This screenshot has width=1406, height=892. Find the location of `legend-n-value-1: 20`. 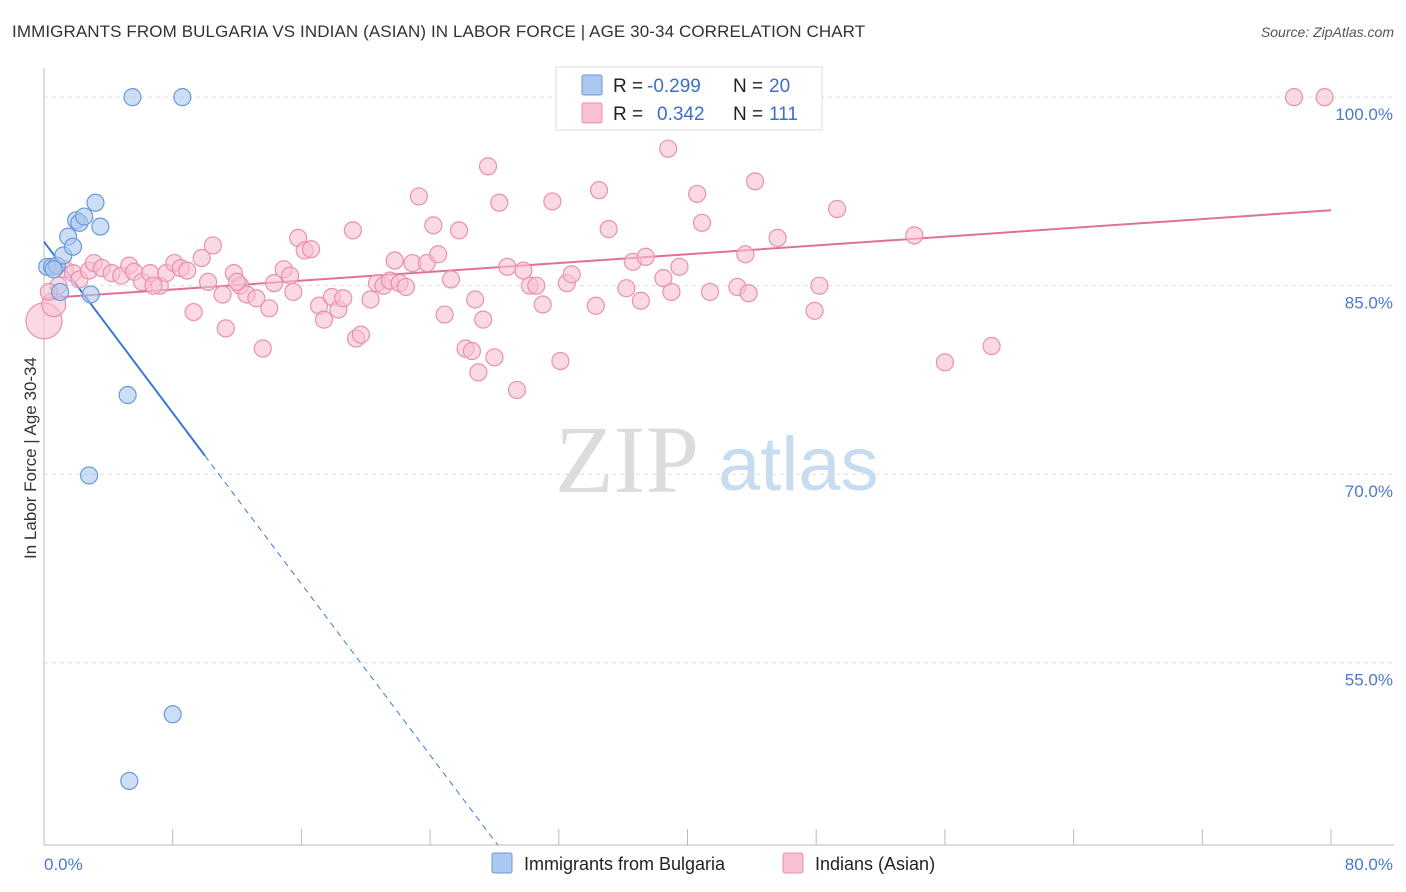

legend-n-value-1: 20 is located at coordinates (779, 86).